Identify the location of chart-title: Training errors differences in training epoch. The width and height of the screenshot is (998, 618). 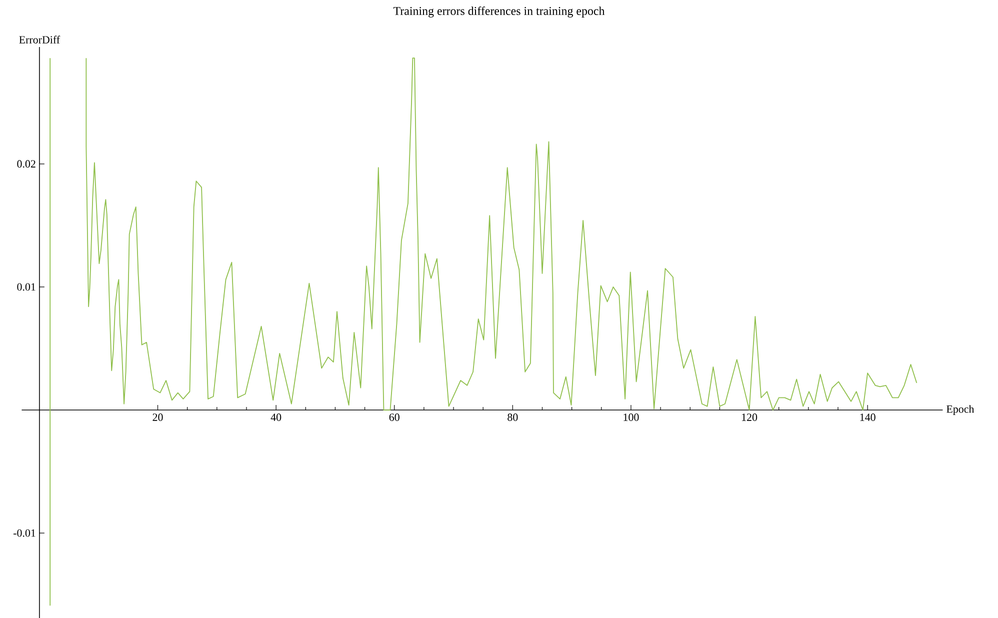
(499, 12).